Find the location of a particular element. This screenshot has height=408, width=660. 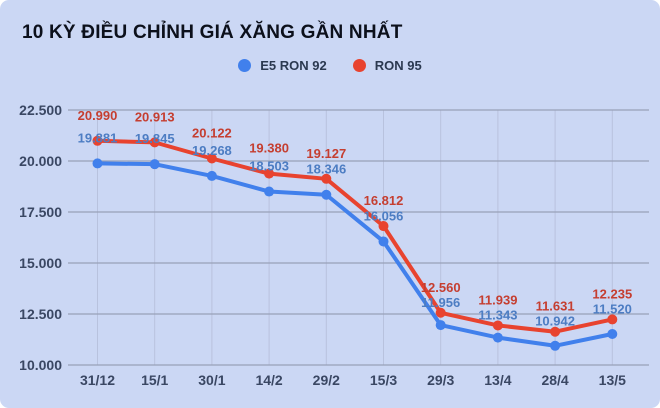

x-axis-tick-label: 31/12 is located at coordinates (97, 380).